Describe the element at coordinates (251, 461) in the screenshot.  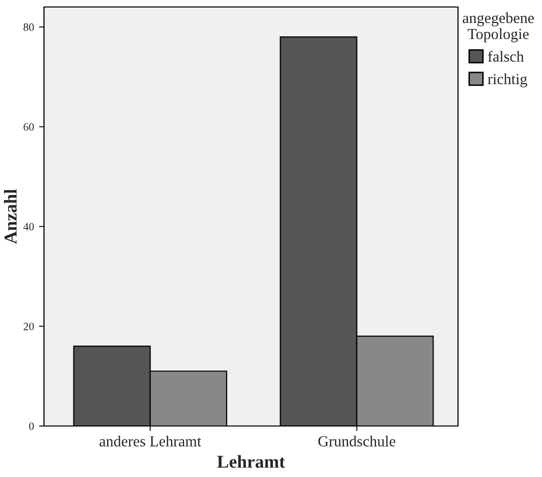
I see `x-axis-title: Lehramt` at that location.